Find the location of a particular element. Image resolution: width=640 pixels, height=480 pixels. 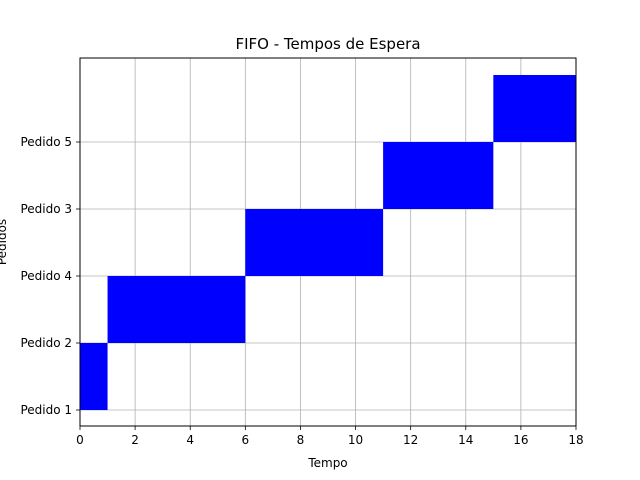

x-tick-label: 2 is located at coordinates (135, 440).